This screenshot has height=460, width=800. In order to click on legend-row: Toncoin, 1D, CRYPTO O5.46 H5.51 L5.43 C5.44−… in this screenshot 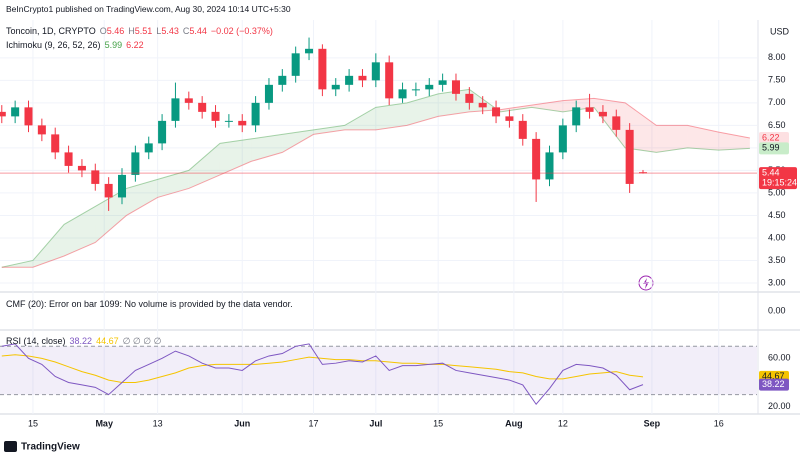, I will do `click(141, 31)`.